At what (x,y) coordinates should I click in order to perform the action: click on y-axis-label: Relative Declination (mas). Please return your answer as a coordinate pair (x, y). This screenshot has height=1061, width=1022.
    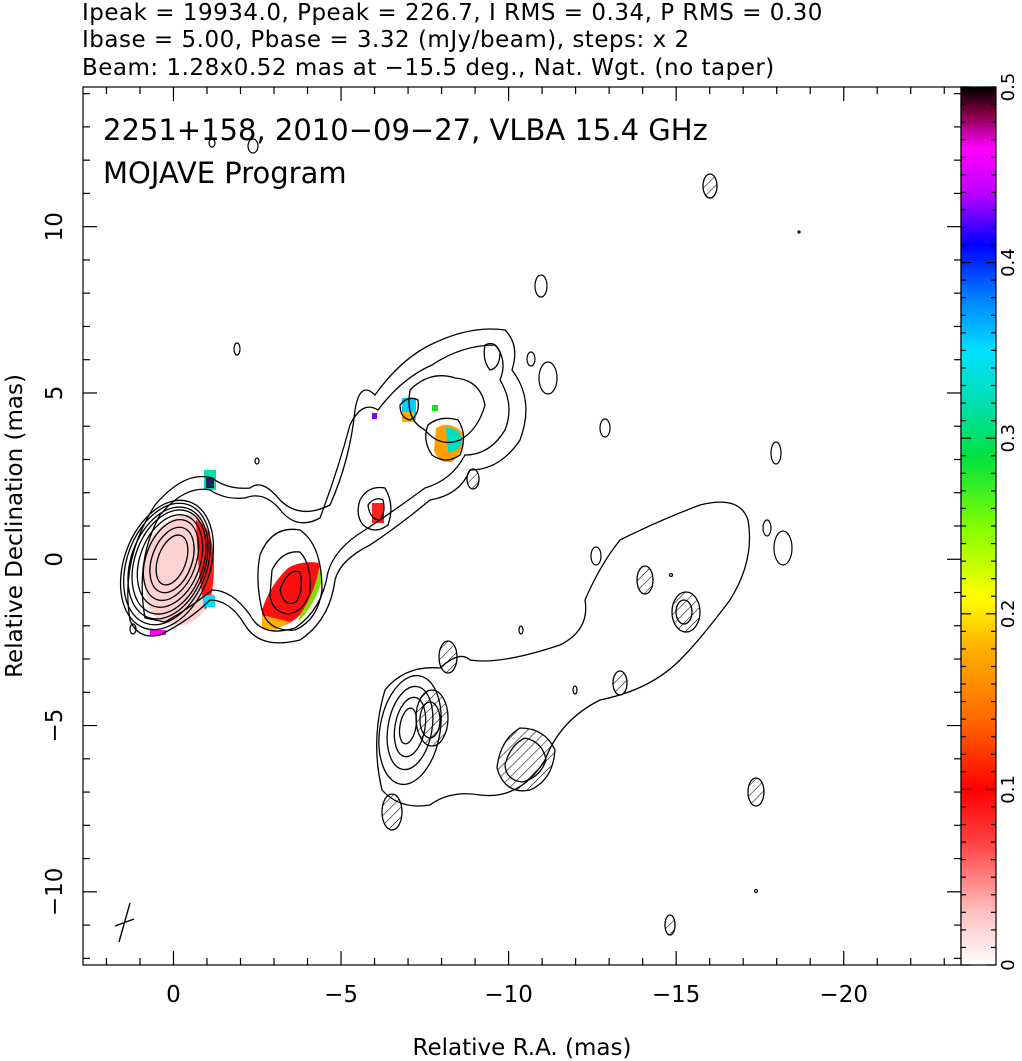
    Looking at the image, I should click on (15, 526).